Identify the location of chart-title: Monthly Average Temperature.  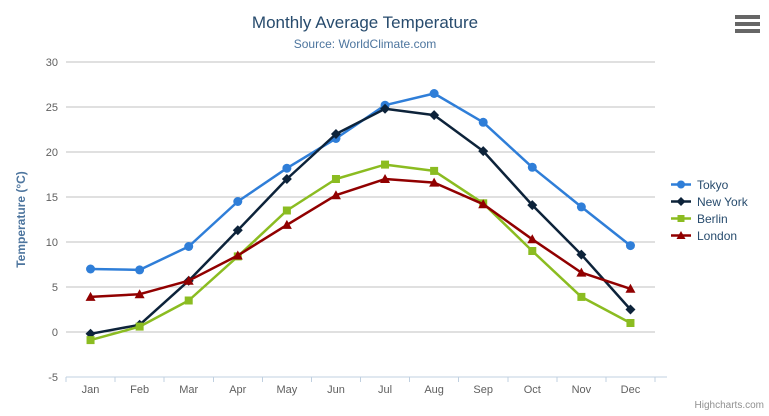
(365, 22).